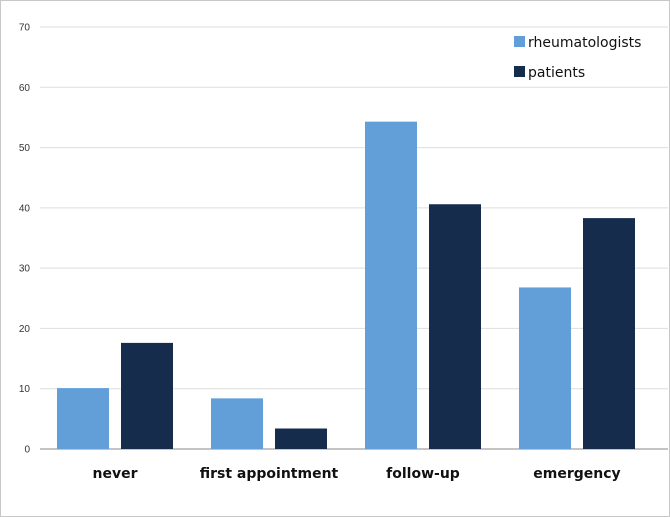 This screenshot has width=670, height=517. I want to click on bar-rheumatologists-first-appointment, so click(237, 423).